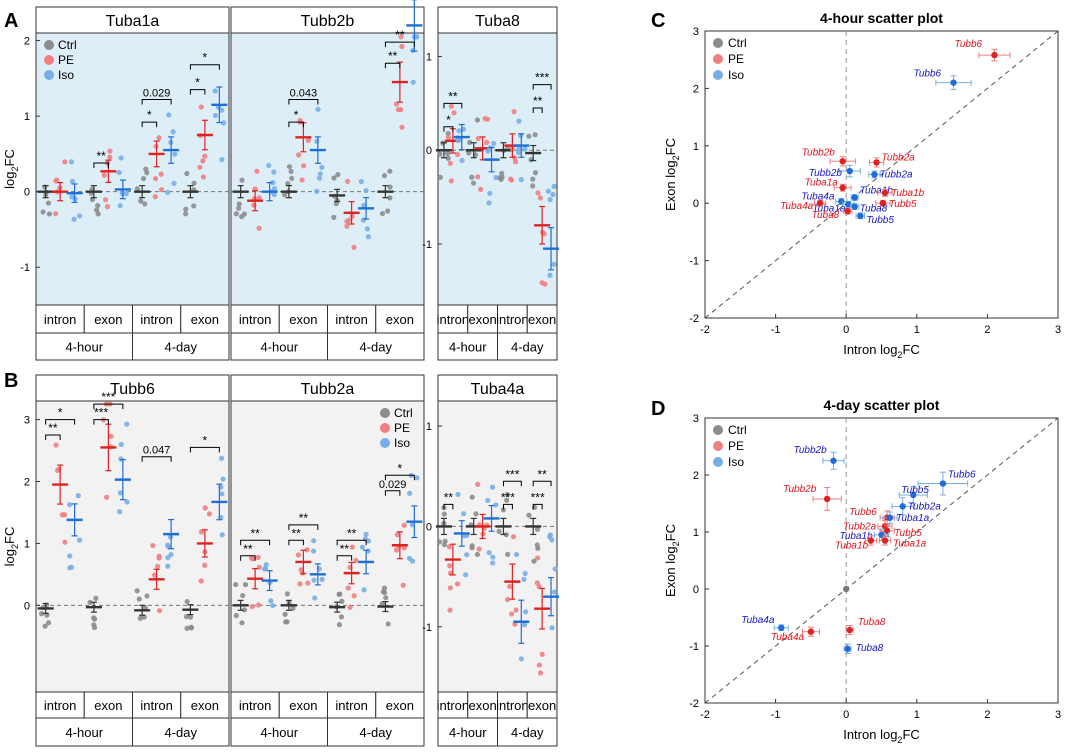 The width and height of the screenshot is (1065, 753). Describe the element at coordinates (497, 21) in the screenshot. I see `group-title: Tuba8` at that location.